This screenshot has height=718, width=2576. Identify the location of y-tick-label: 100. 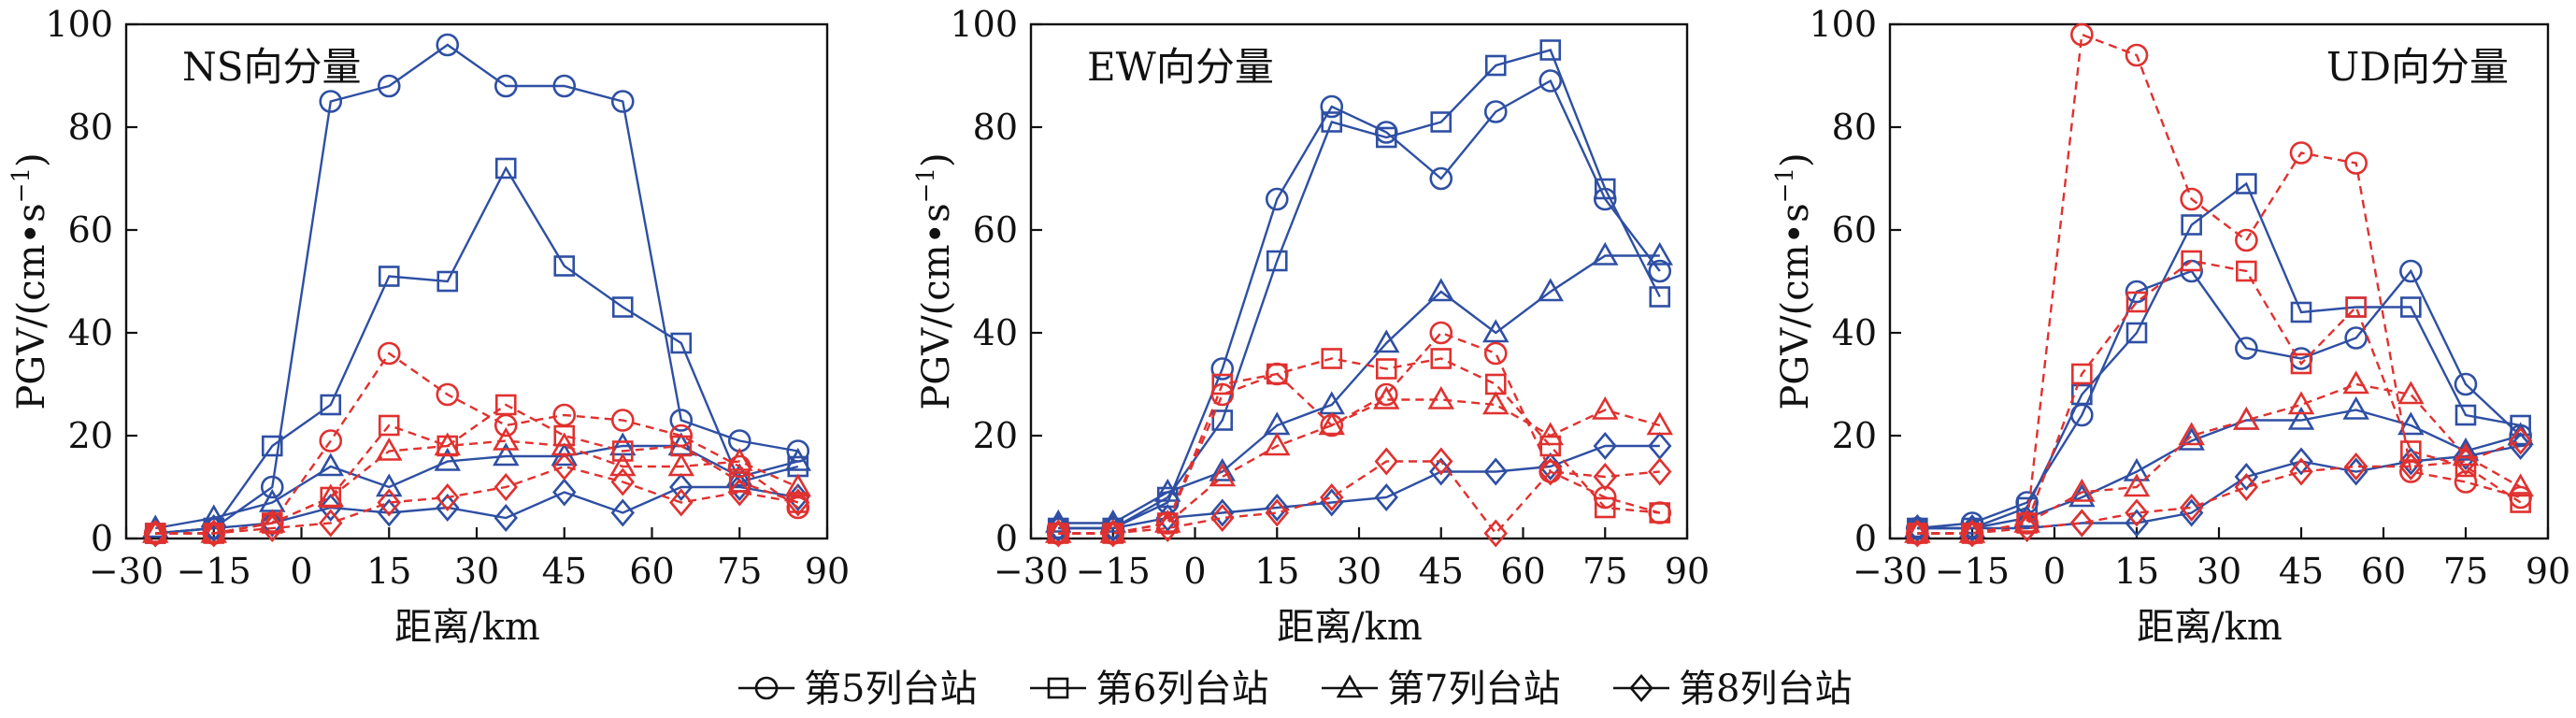
(984, 25).